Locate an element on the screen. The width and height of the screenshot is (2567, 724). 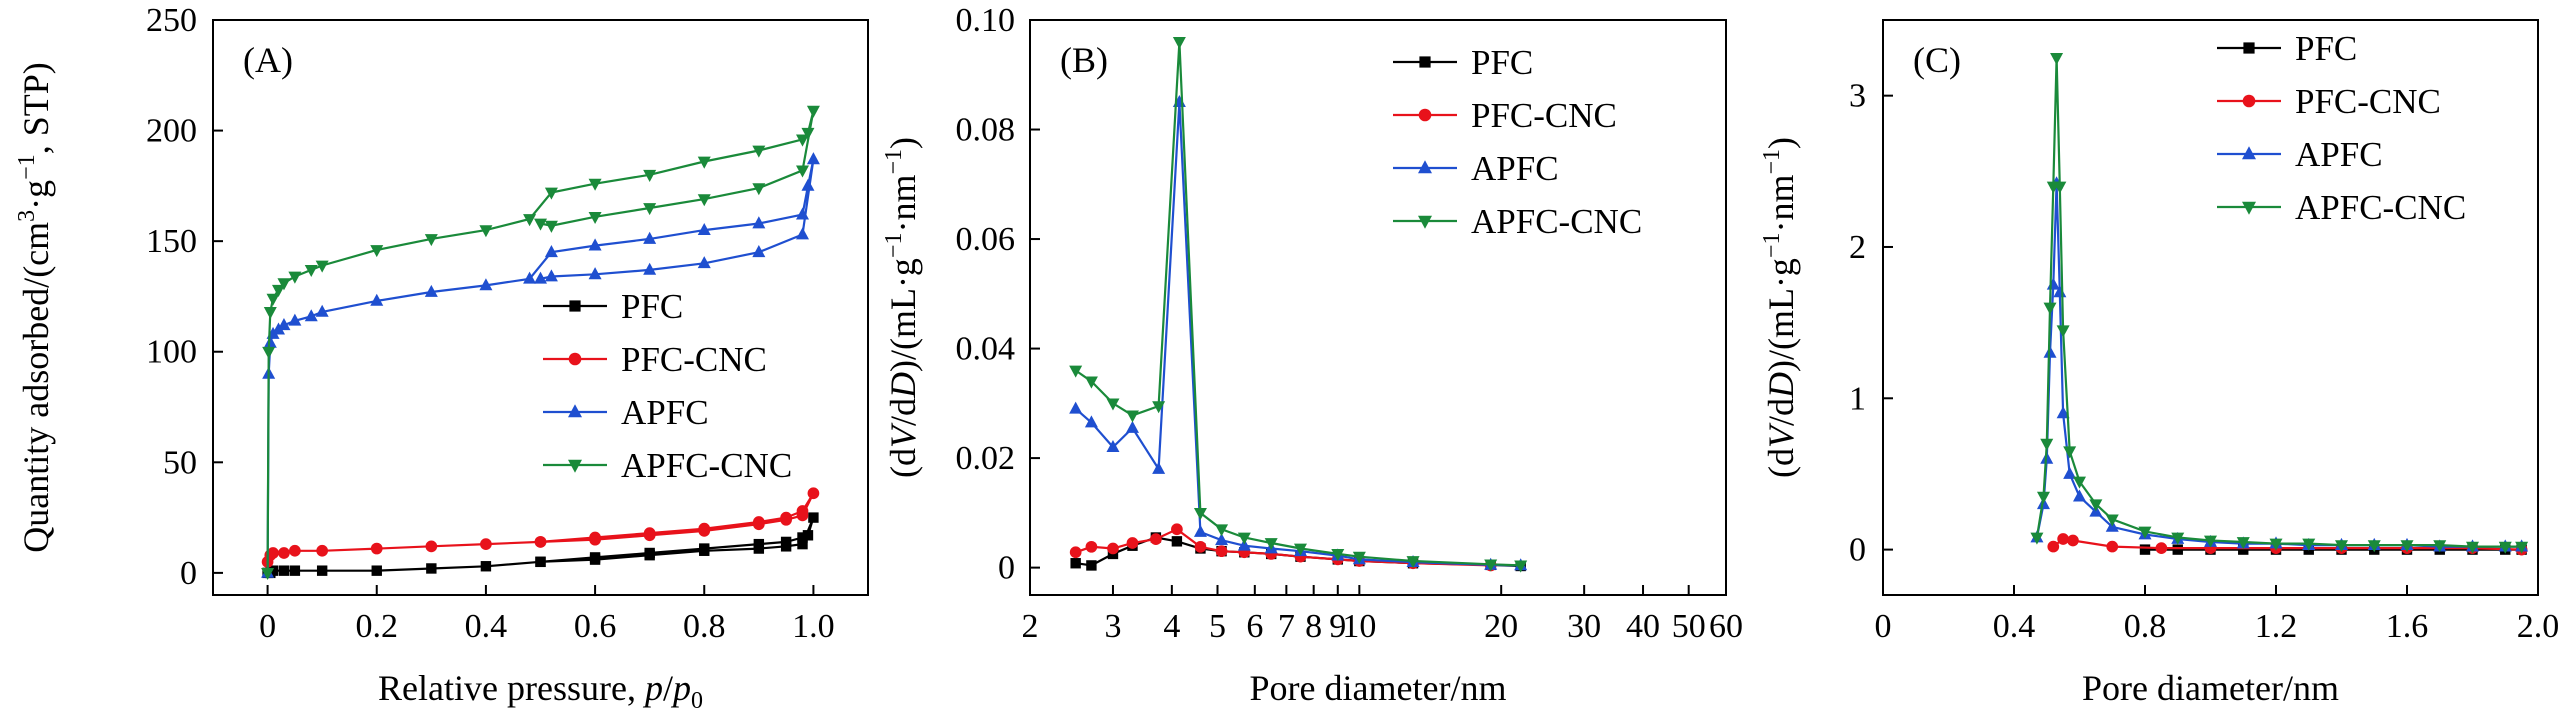
panel-b-ytick-label: 0.04 is located at coordinates (986, 349).